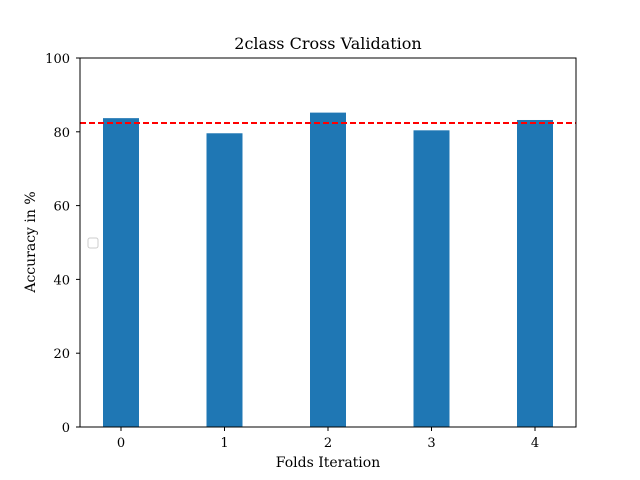 The width and height of the screenshot is (640, 480). I want to click on y-tick-label: 60, so click(61, 207).